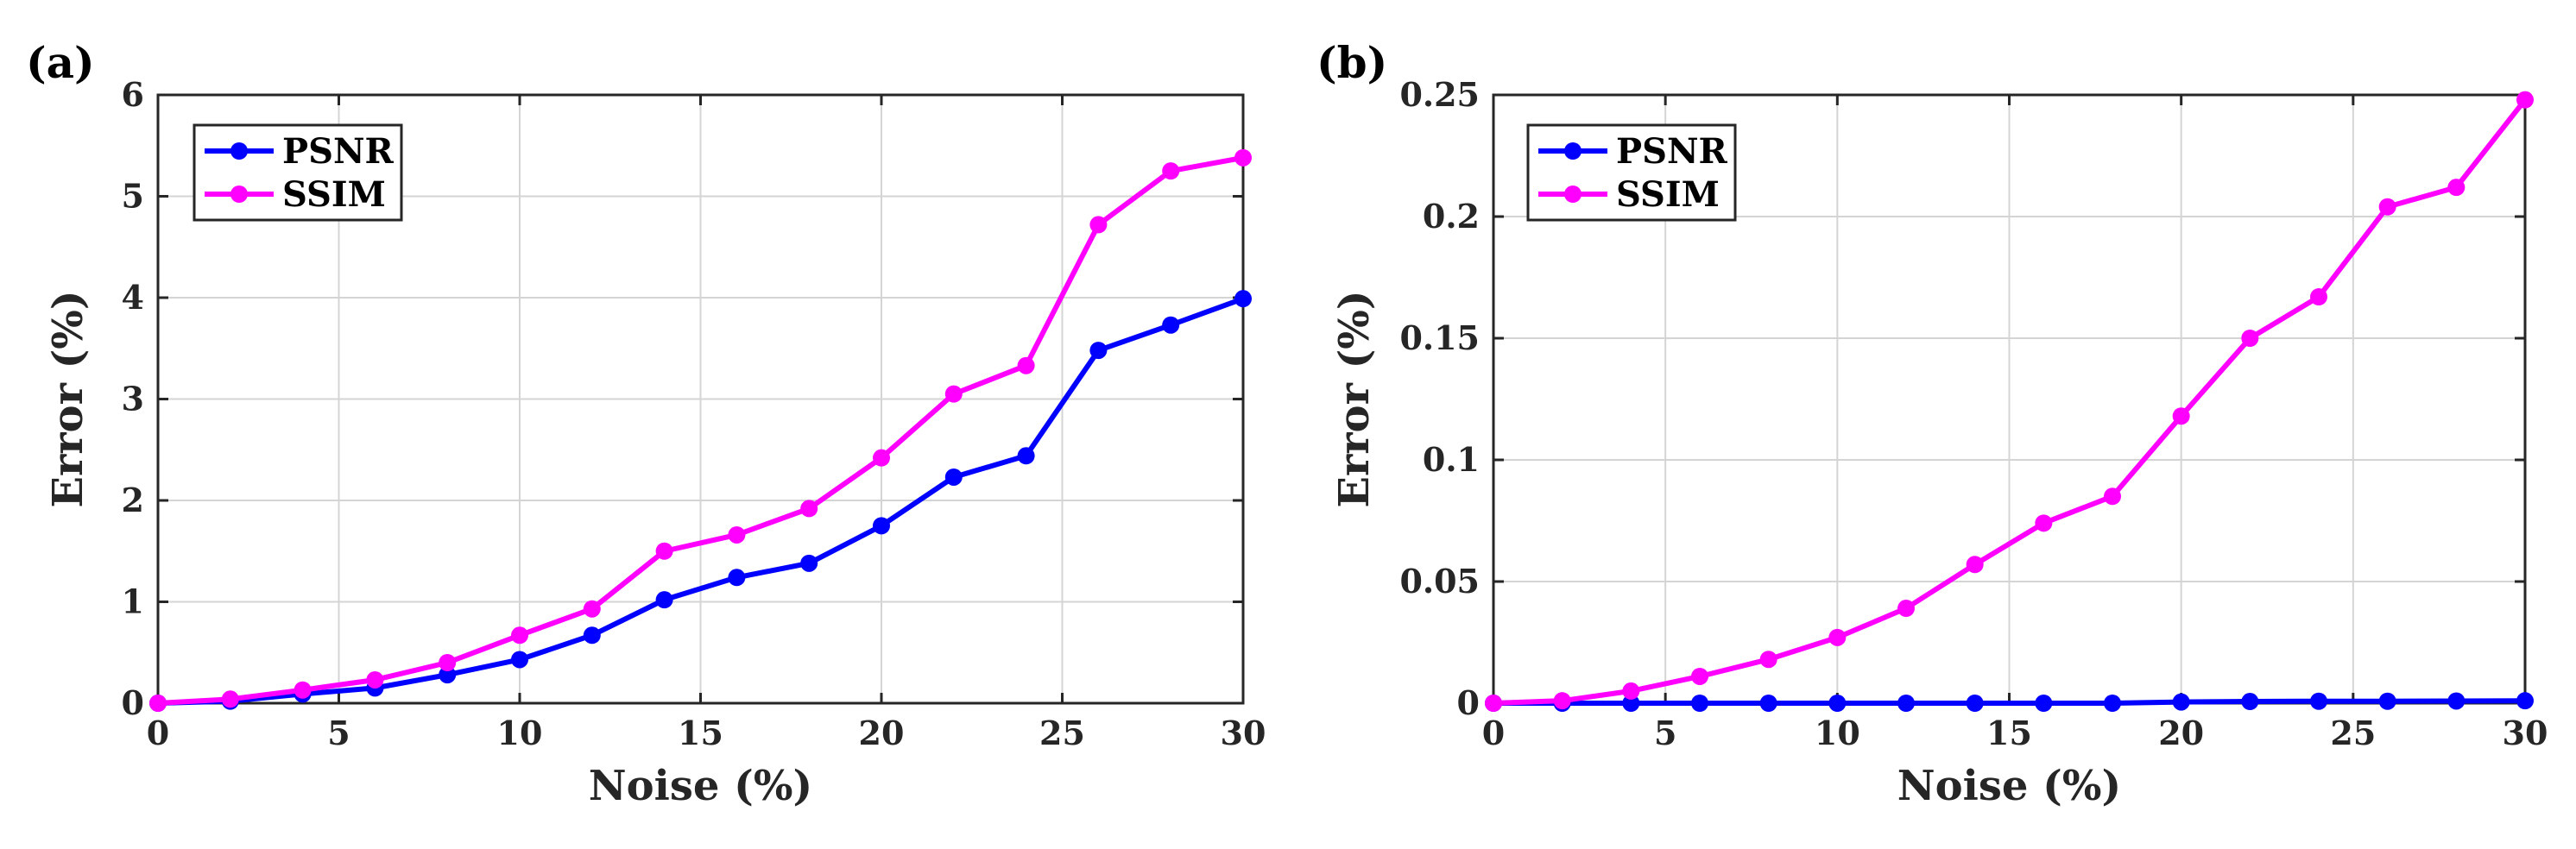 This screenshot has width=2576, height=849. I want to click on y-tick-label: 0.2, so click(1451, 216).